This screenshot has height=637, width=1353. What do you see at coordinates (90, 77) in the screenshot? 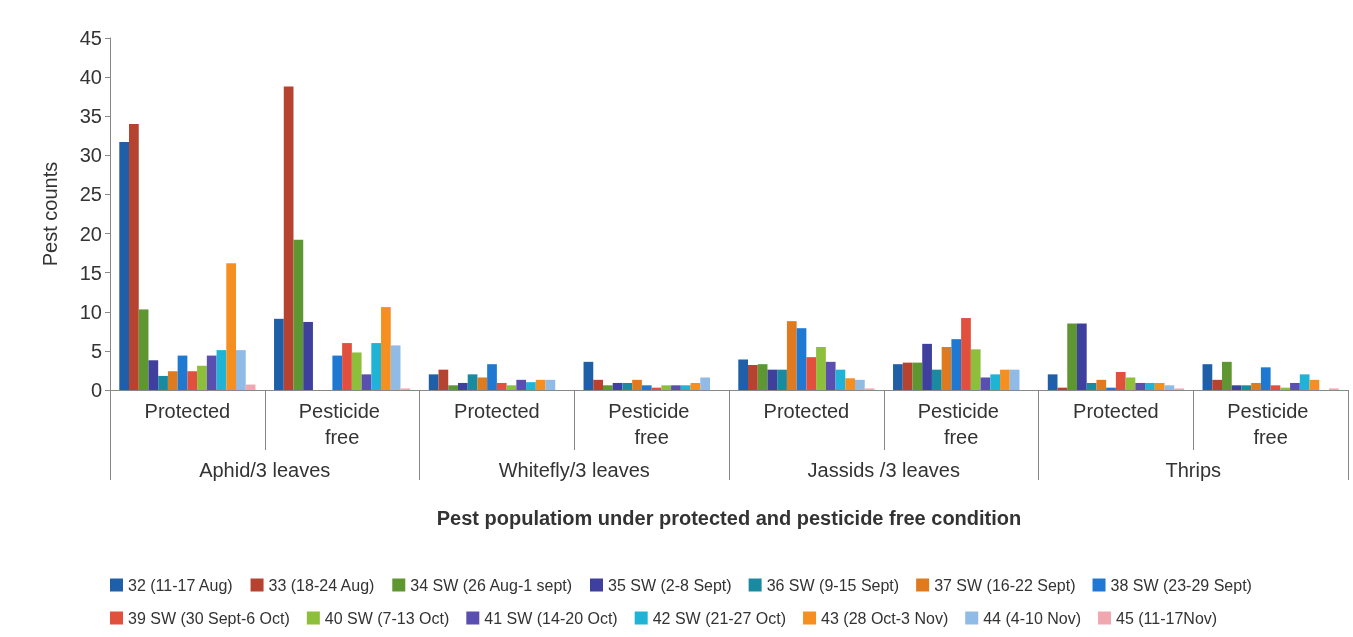
I see `y-tick-label: 40` at bounding box center [90, 77].